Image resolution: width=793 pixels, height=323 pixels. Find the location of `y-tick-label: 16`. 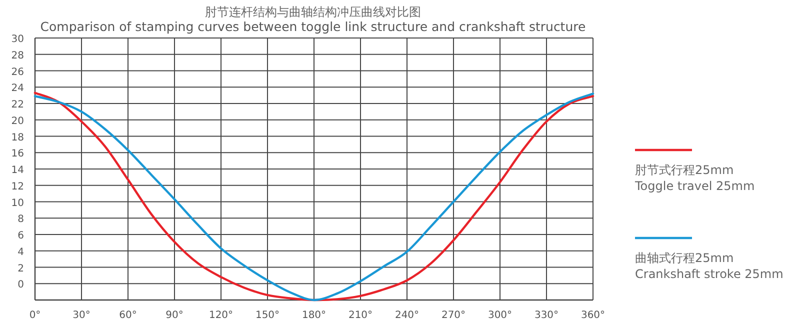

y-tick-label: 16 is located at coordinates (17, 154).